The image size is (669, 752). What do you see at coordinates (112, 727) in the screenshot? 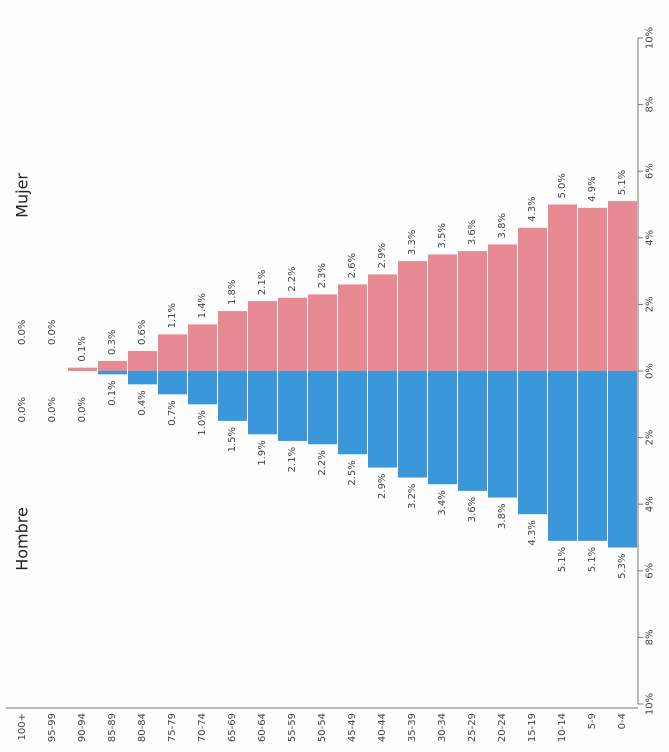
I see `category-tick-label: 85-89` at bounding box center [112, 727].